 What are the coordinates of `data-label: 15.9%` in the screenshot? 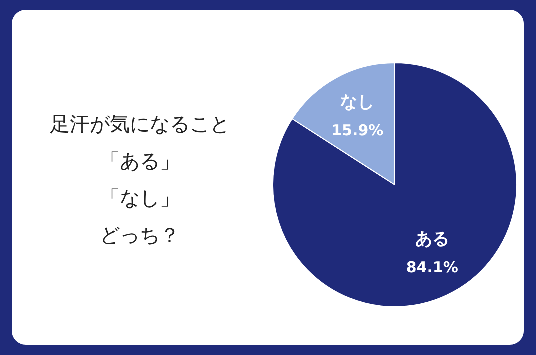 It's located at (358, 131).